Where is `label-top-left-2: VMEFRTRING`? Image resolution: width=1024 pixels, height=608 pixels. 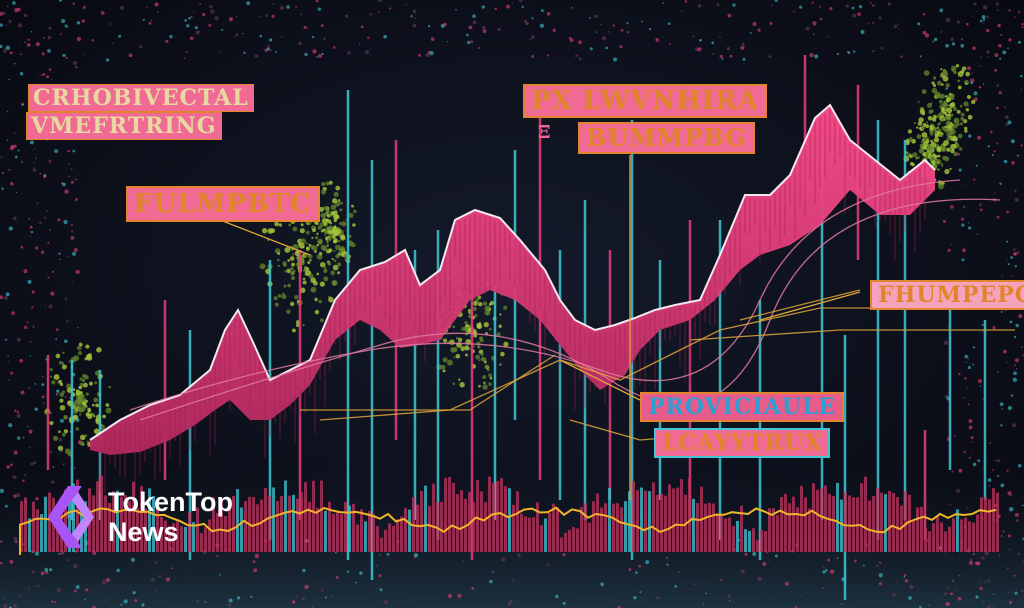
label-top-left-2: VMEFRTRING is located at coordinates (124, 126).